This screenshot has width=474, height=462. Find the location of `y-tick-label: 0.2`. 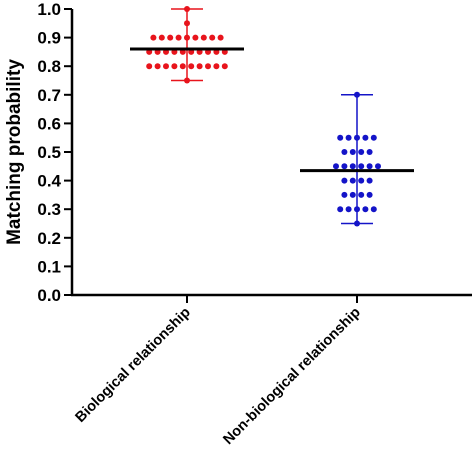

y-tick-label: 0.2 is located at coordinates (49, 238).